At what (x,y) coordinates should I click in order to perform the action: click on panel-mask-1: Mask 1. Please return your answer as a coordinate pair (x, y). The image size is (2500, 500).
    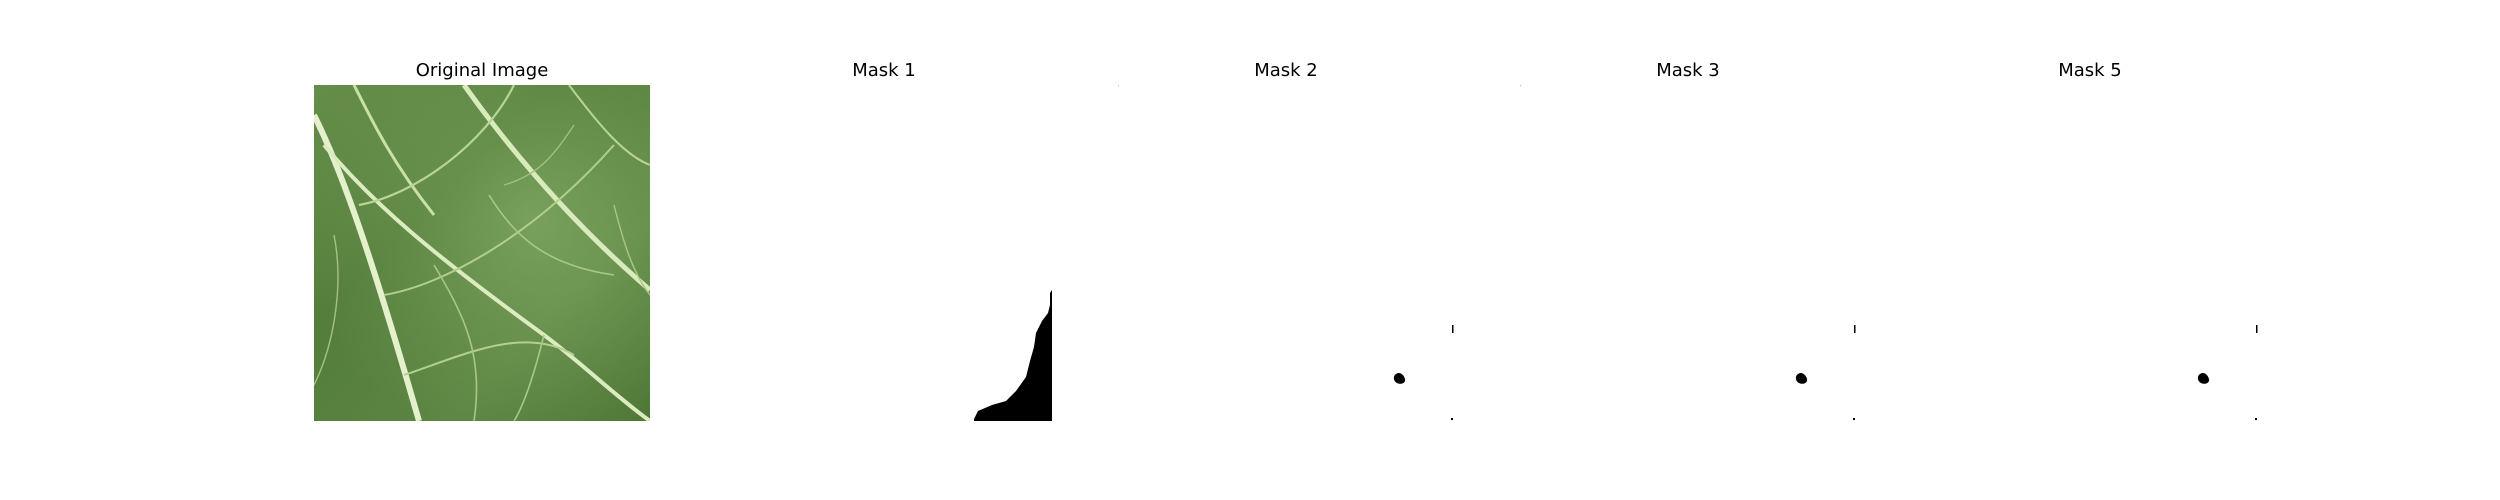
    Looking at the image, I should click on (884, 250).